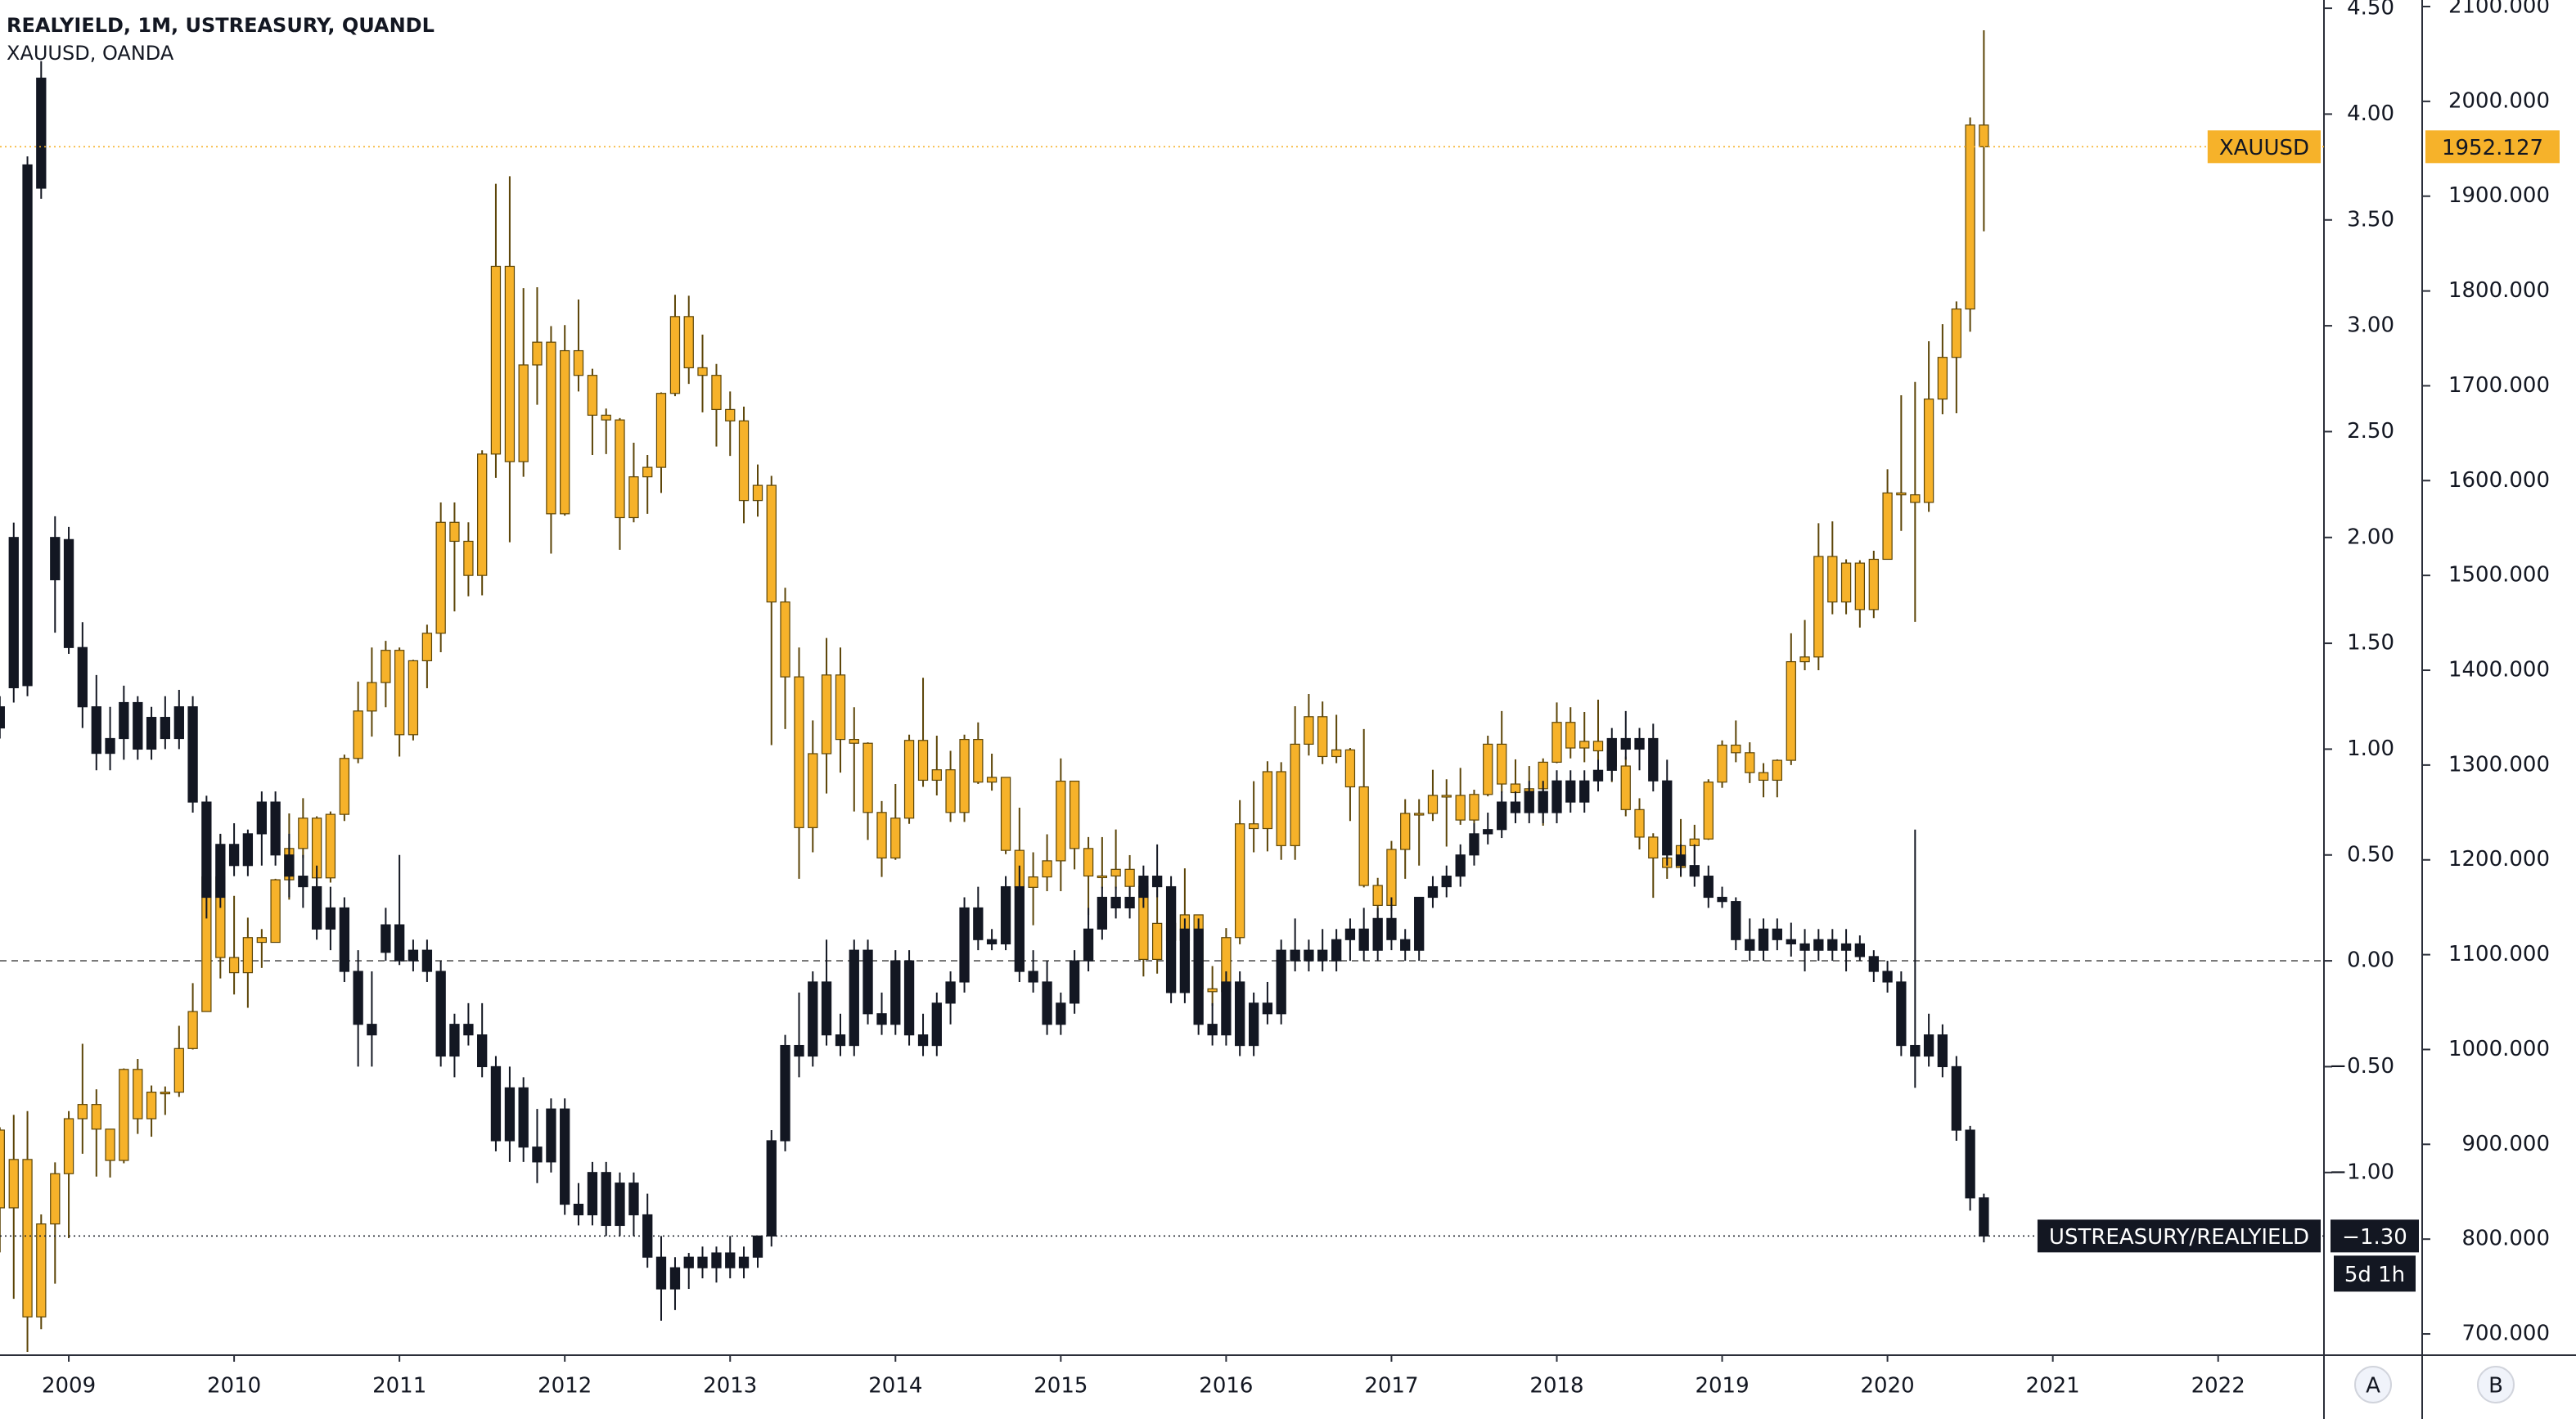 The width and height of the screenshot is (2576, 1419). What do you see at coordinates (90, 54) in the screenshot?
I see `chart-subtitle: XAUUSD, OANDA` at bounding box center [90, 54].